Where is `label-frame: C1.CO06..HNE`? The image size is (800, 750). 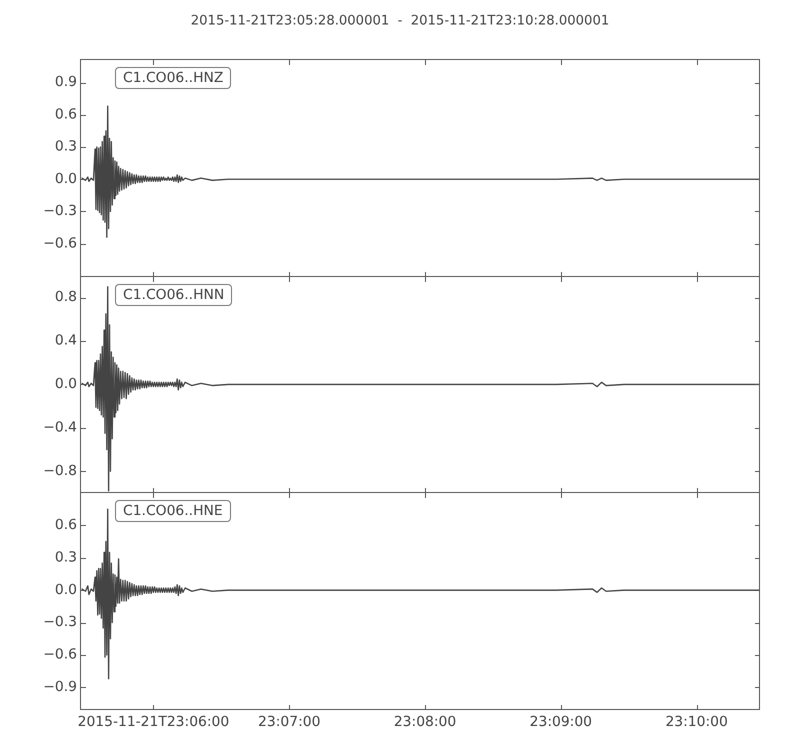
label-frame: C1.CO06..HNE is located at coordinates (173, 511).